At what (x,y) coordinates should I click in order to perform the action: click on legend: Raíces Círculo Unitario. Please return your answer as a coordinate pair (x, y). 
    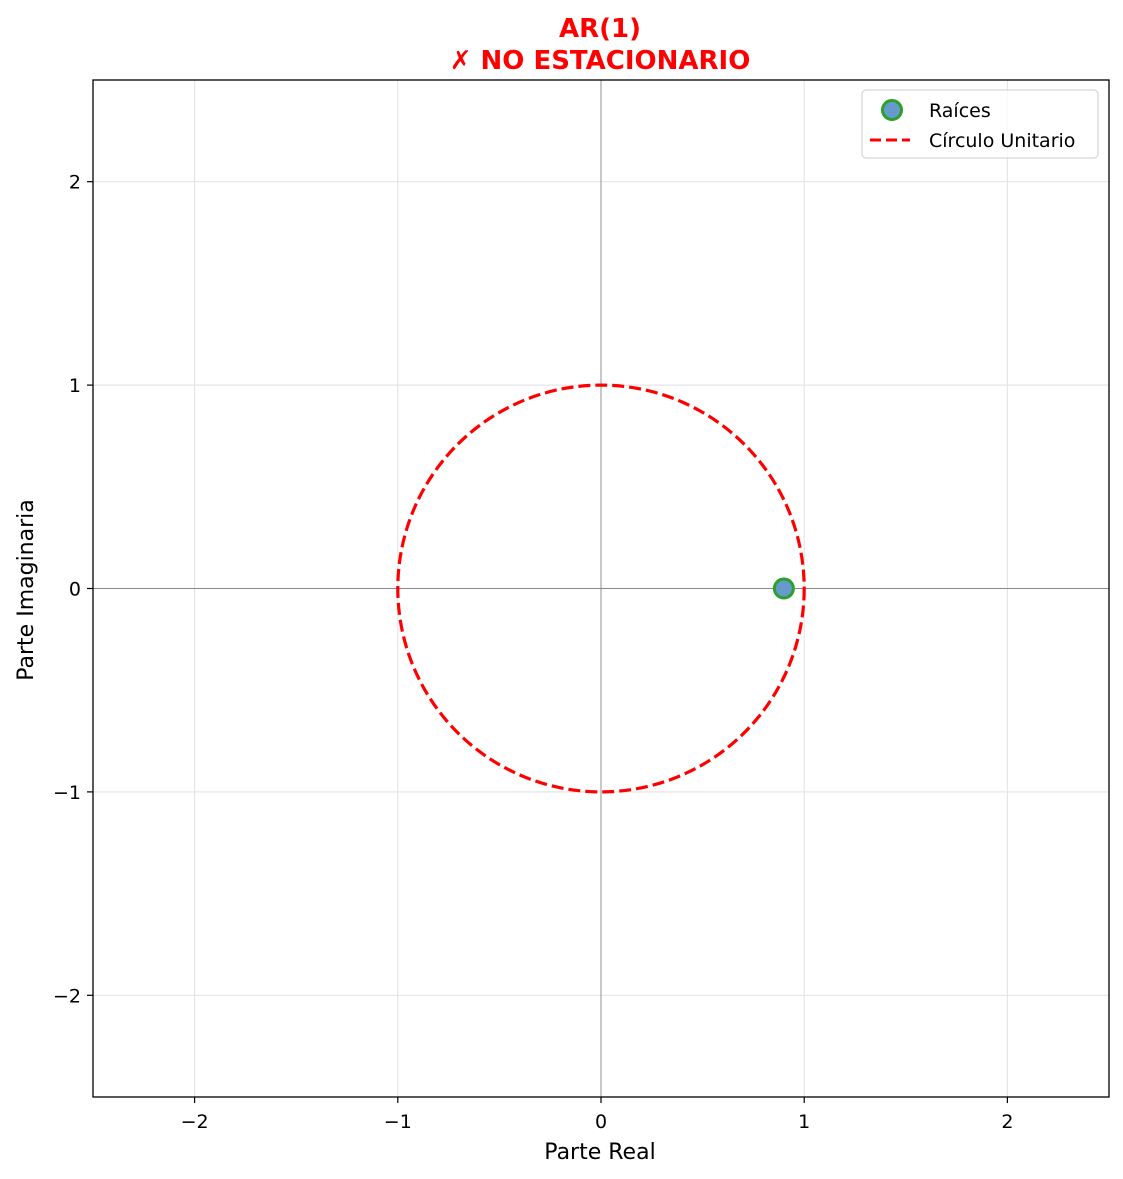
    Looking at the image, I should click on (980, 124).